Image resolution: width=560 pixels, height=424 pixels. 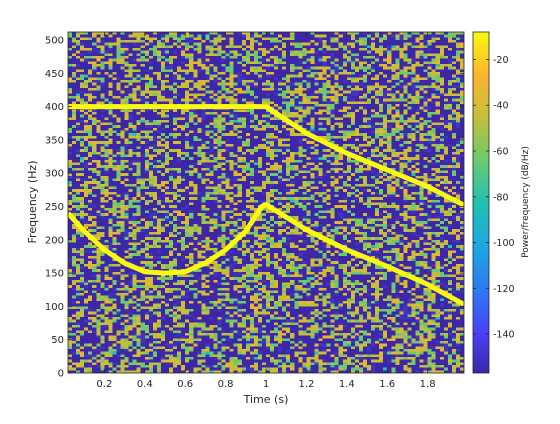 What do you see at coordinates (501, 152) in the screenshot?
I see `colorbar-tick-label: -60` at bounding box center [501, 152].